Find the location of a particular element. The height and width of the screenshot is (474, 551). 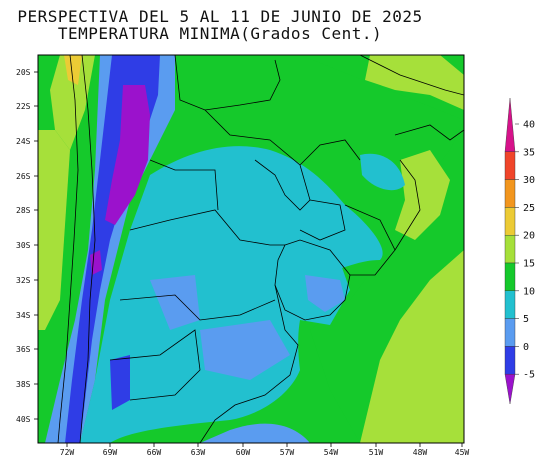

band-0-5-cordoba is located at coordinates (175, 302).